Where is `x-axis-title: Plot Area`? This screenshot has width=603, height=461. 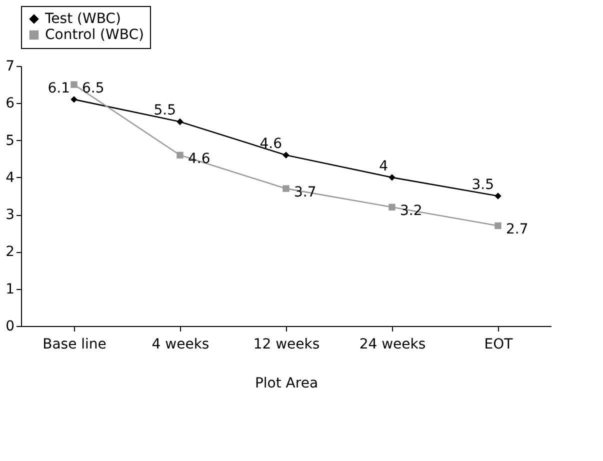 x-axis-title: Plot Area is located at coordinates (286, 384).